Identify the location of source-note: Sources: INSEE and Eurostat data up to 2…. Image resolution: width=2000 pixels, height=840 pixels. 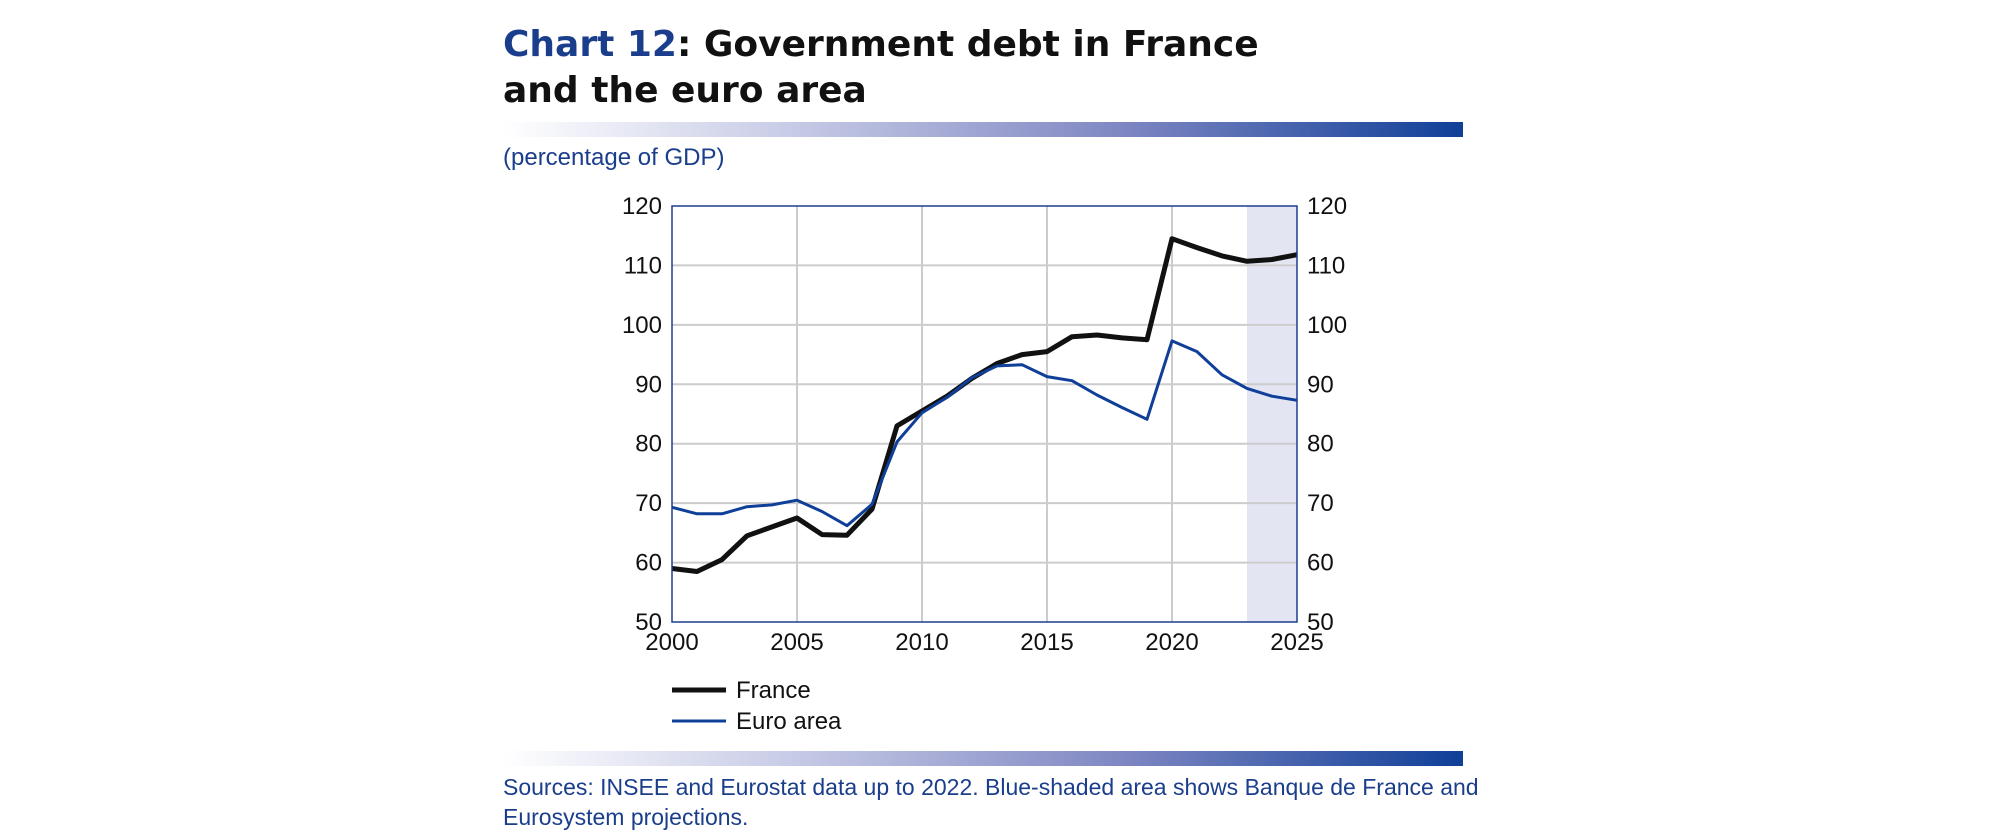
(991, 802).